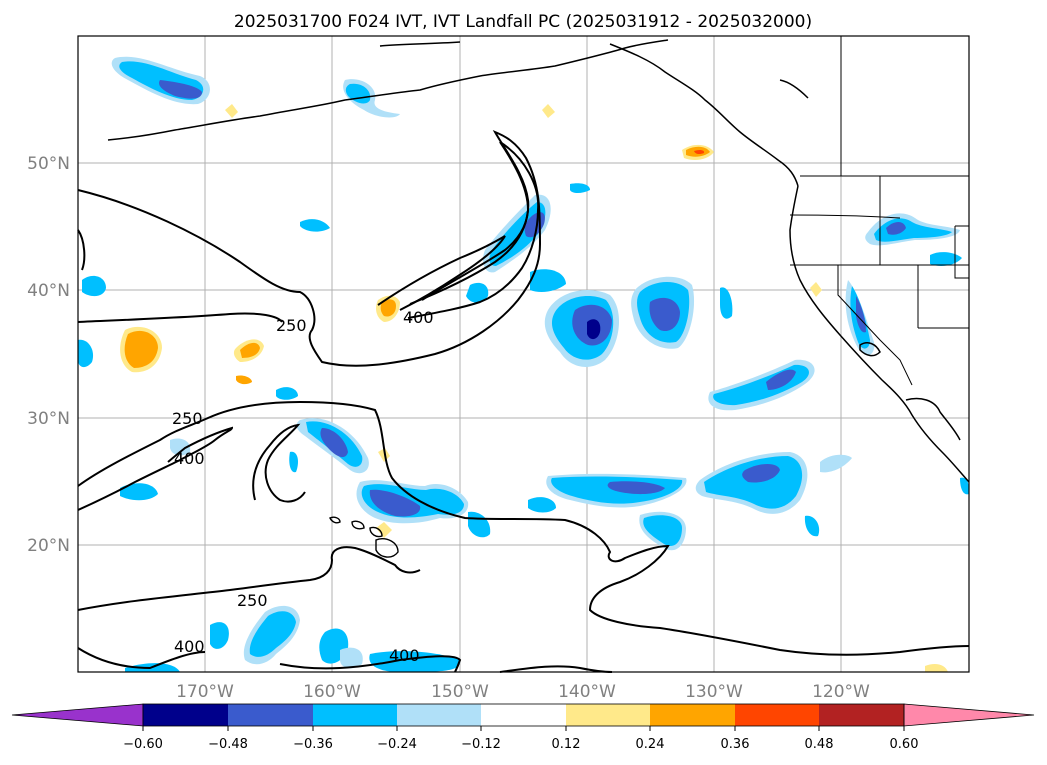 The image size is (1047, 765). Describe the element at coordinates (313, 744) in the screenshot. I see `colorbar-tick-label: −0.36` at that location.